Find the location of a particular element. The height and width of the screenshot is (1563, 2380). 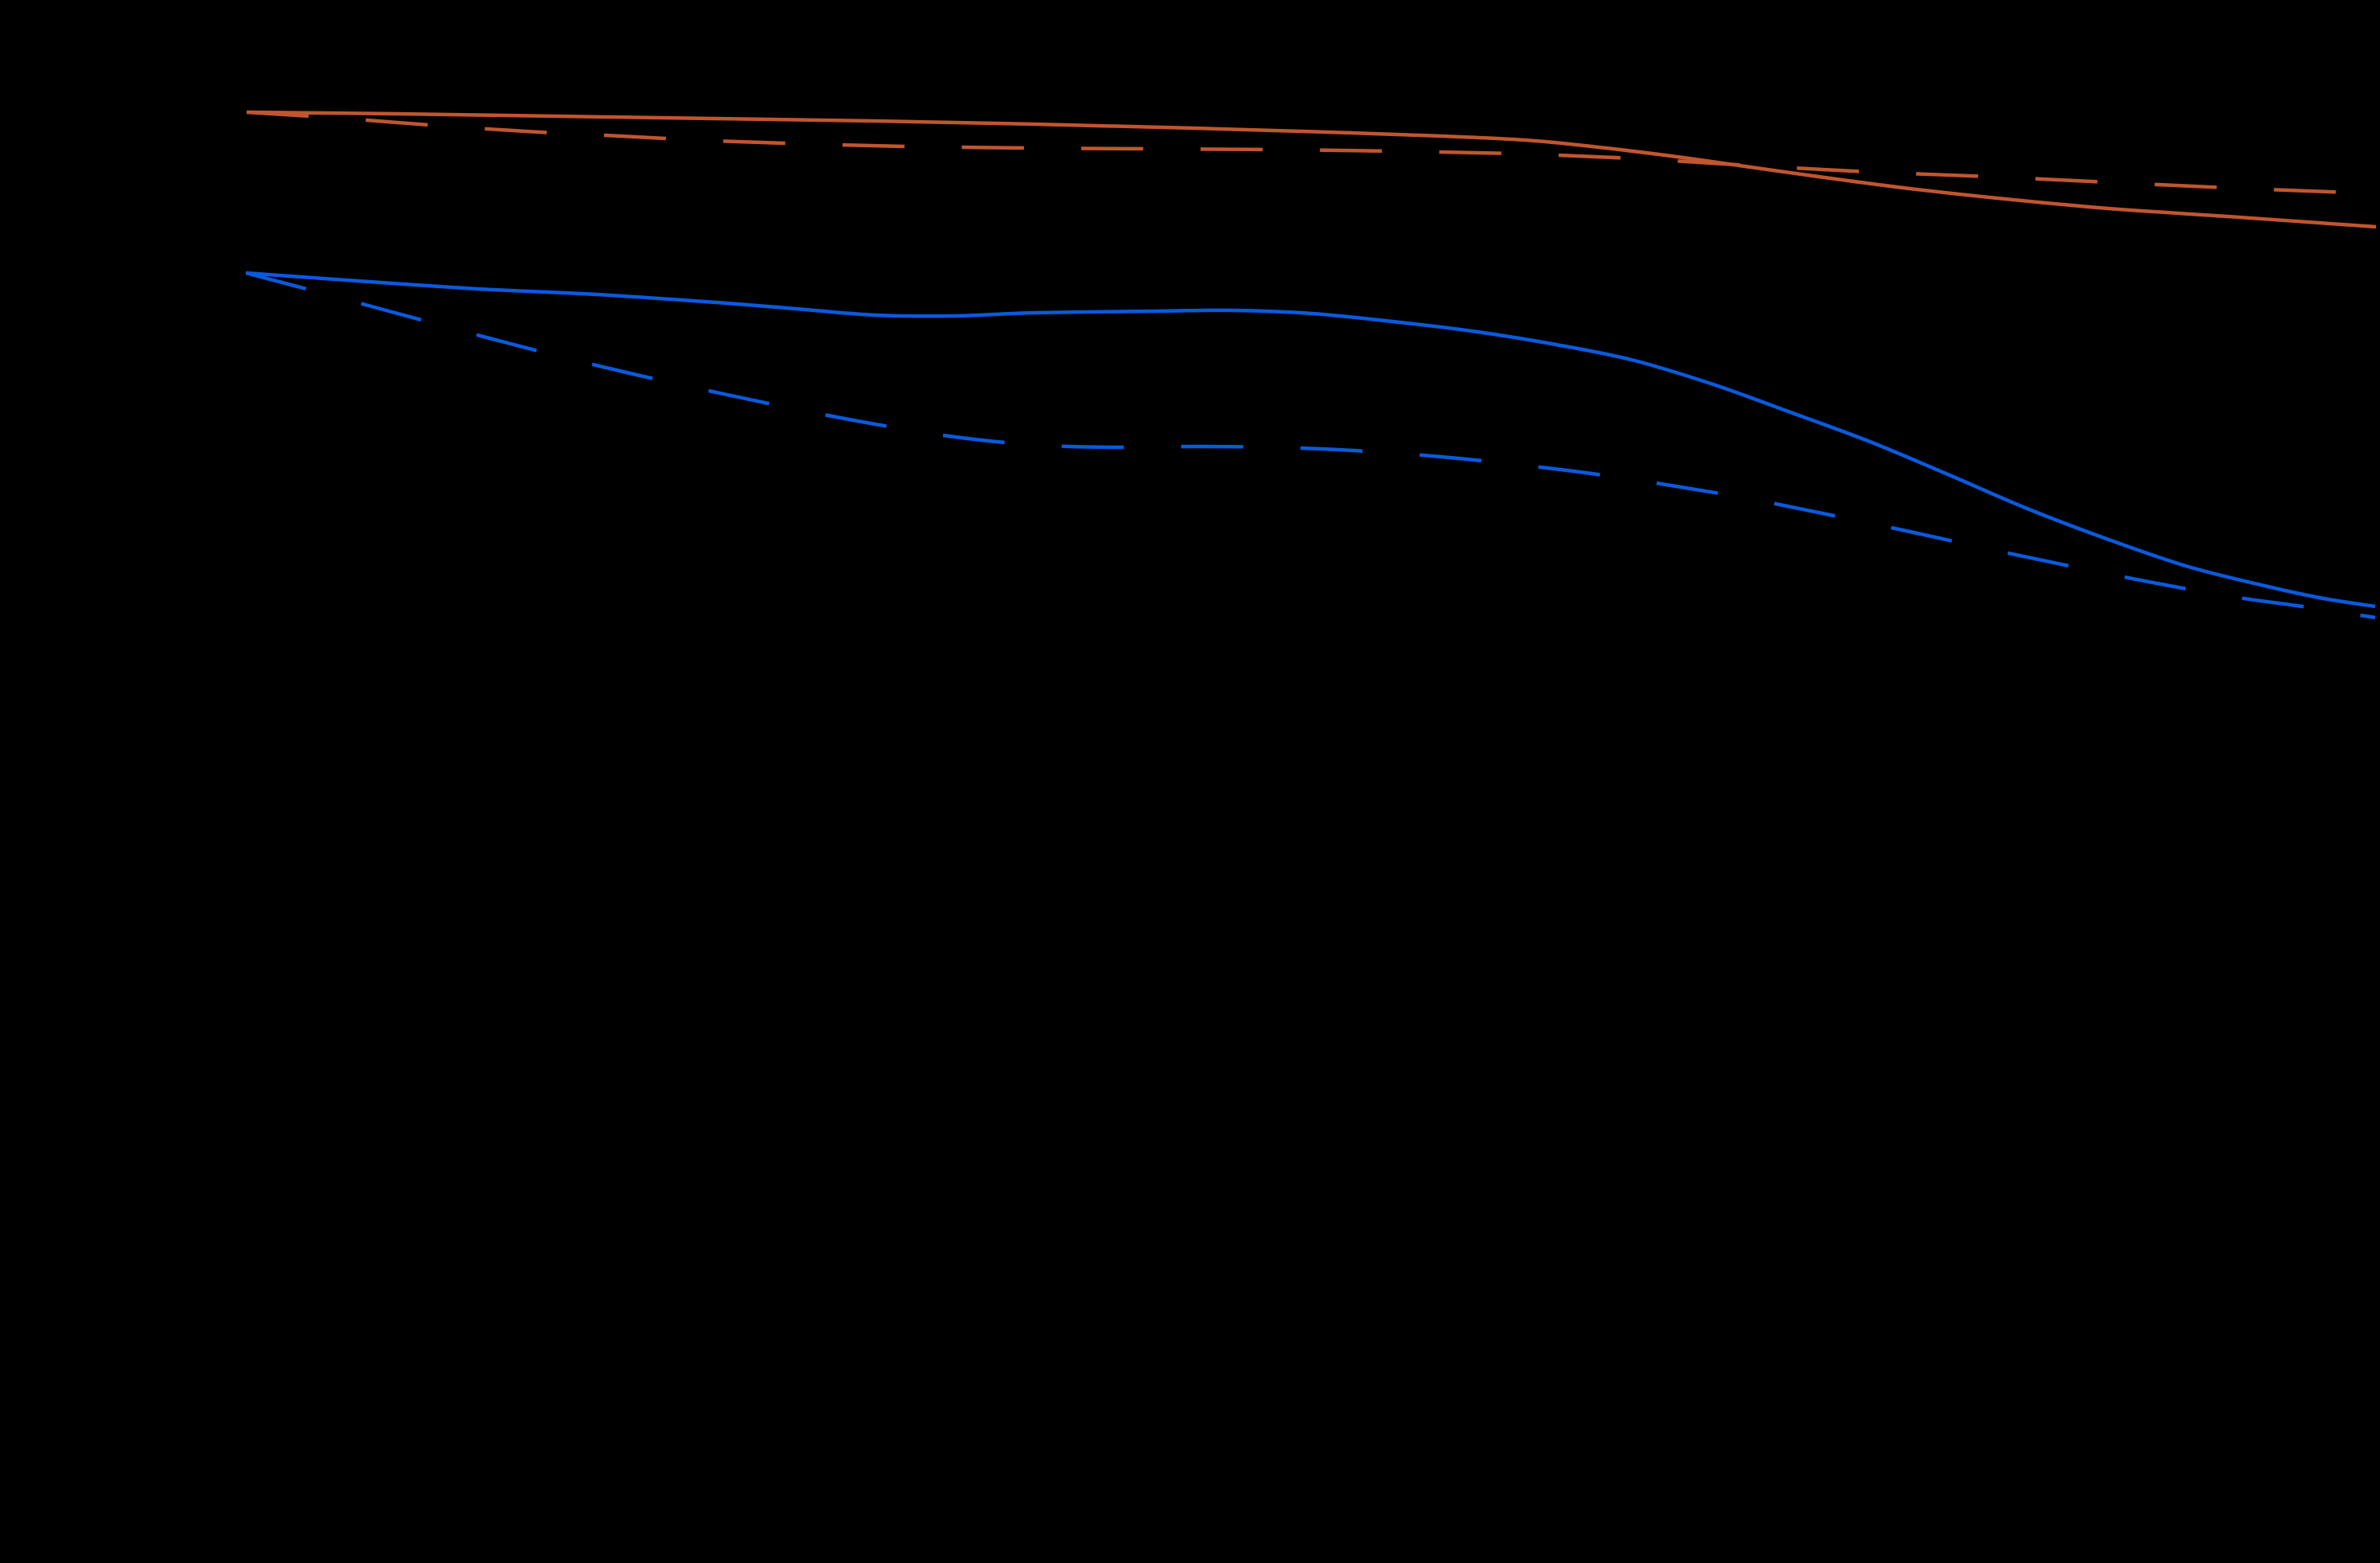

orange-dashed-line is located at coordinates (1311, 153).